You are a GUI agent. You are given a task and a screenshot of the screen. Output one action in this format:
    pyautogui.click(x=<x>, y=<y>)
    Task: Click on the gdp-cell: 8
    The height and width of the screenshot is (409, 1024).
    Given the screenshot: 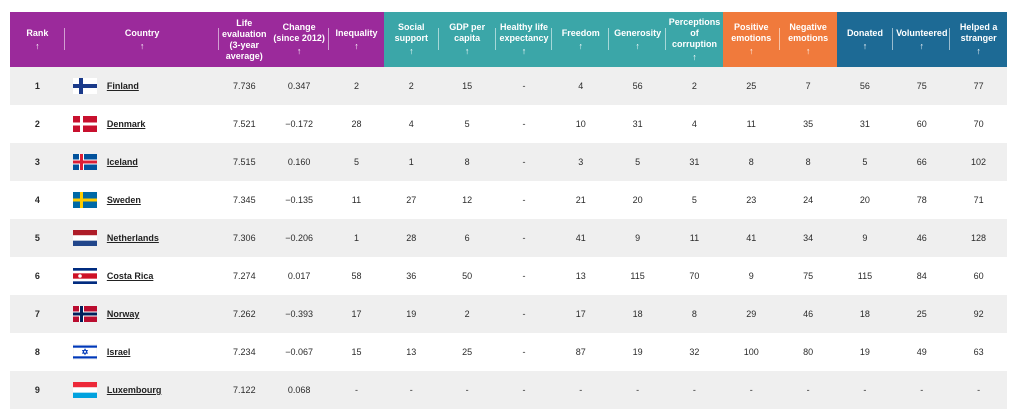 What is the action you would take?
    pyautogui.click(x=467, y=162)
    